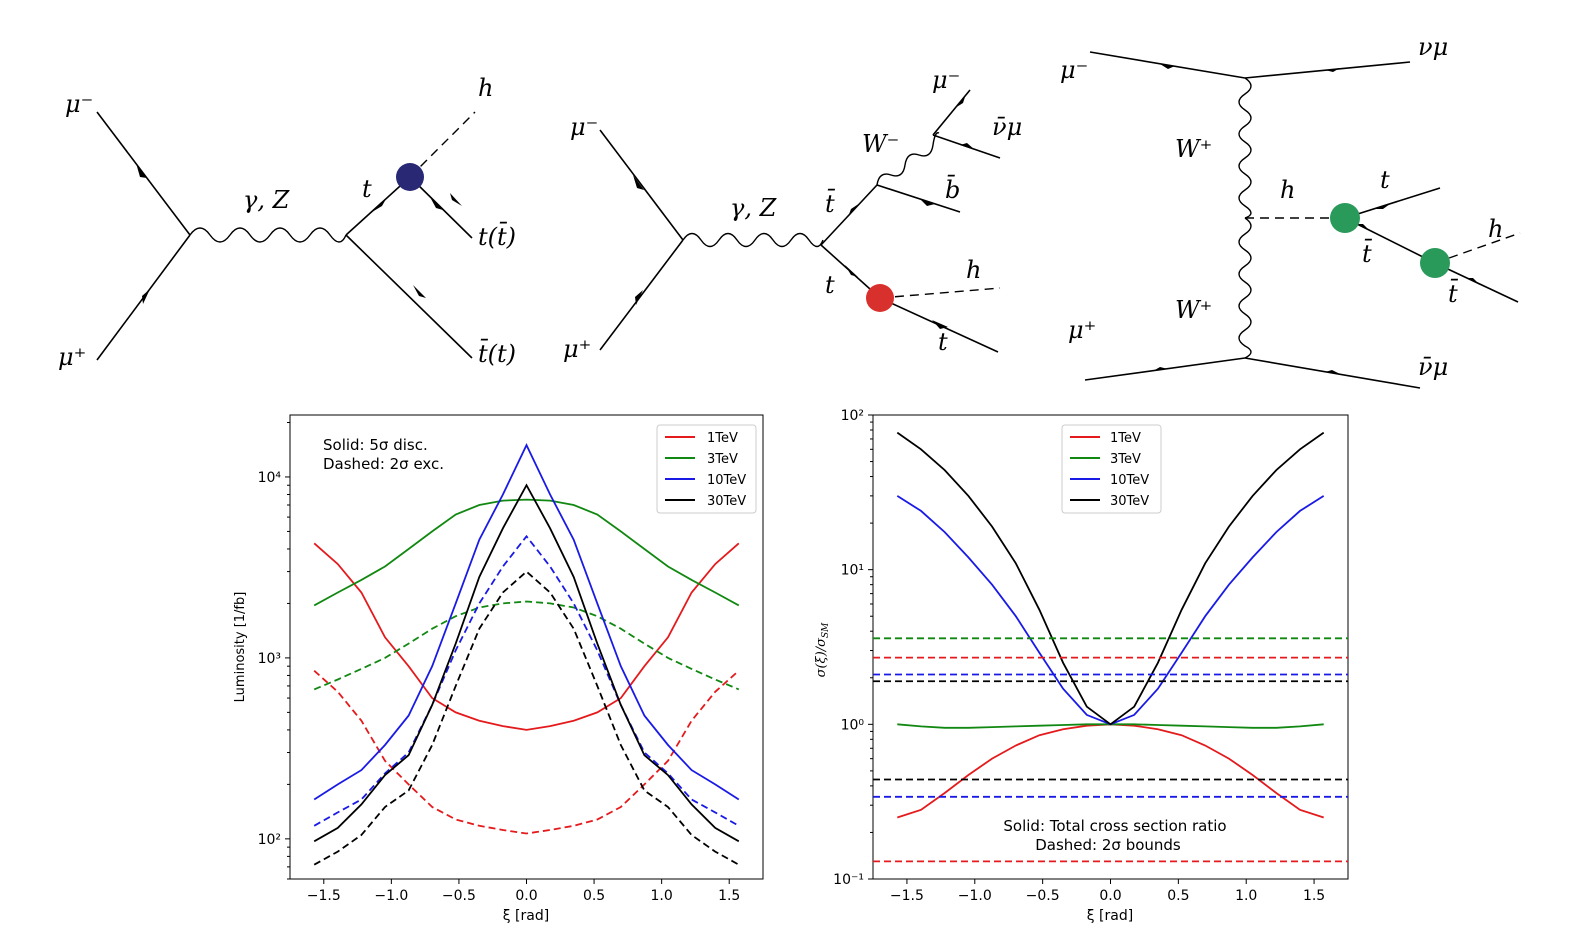 This screenshot has height=950, width=1584. What do you see at coordinates (442, 144) in the screenshot?
I see `d1-higgs-line` at bounding box center [442, 144].